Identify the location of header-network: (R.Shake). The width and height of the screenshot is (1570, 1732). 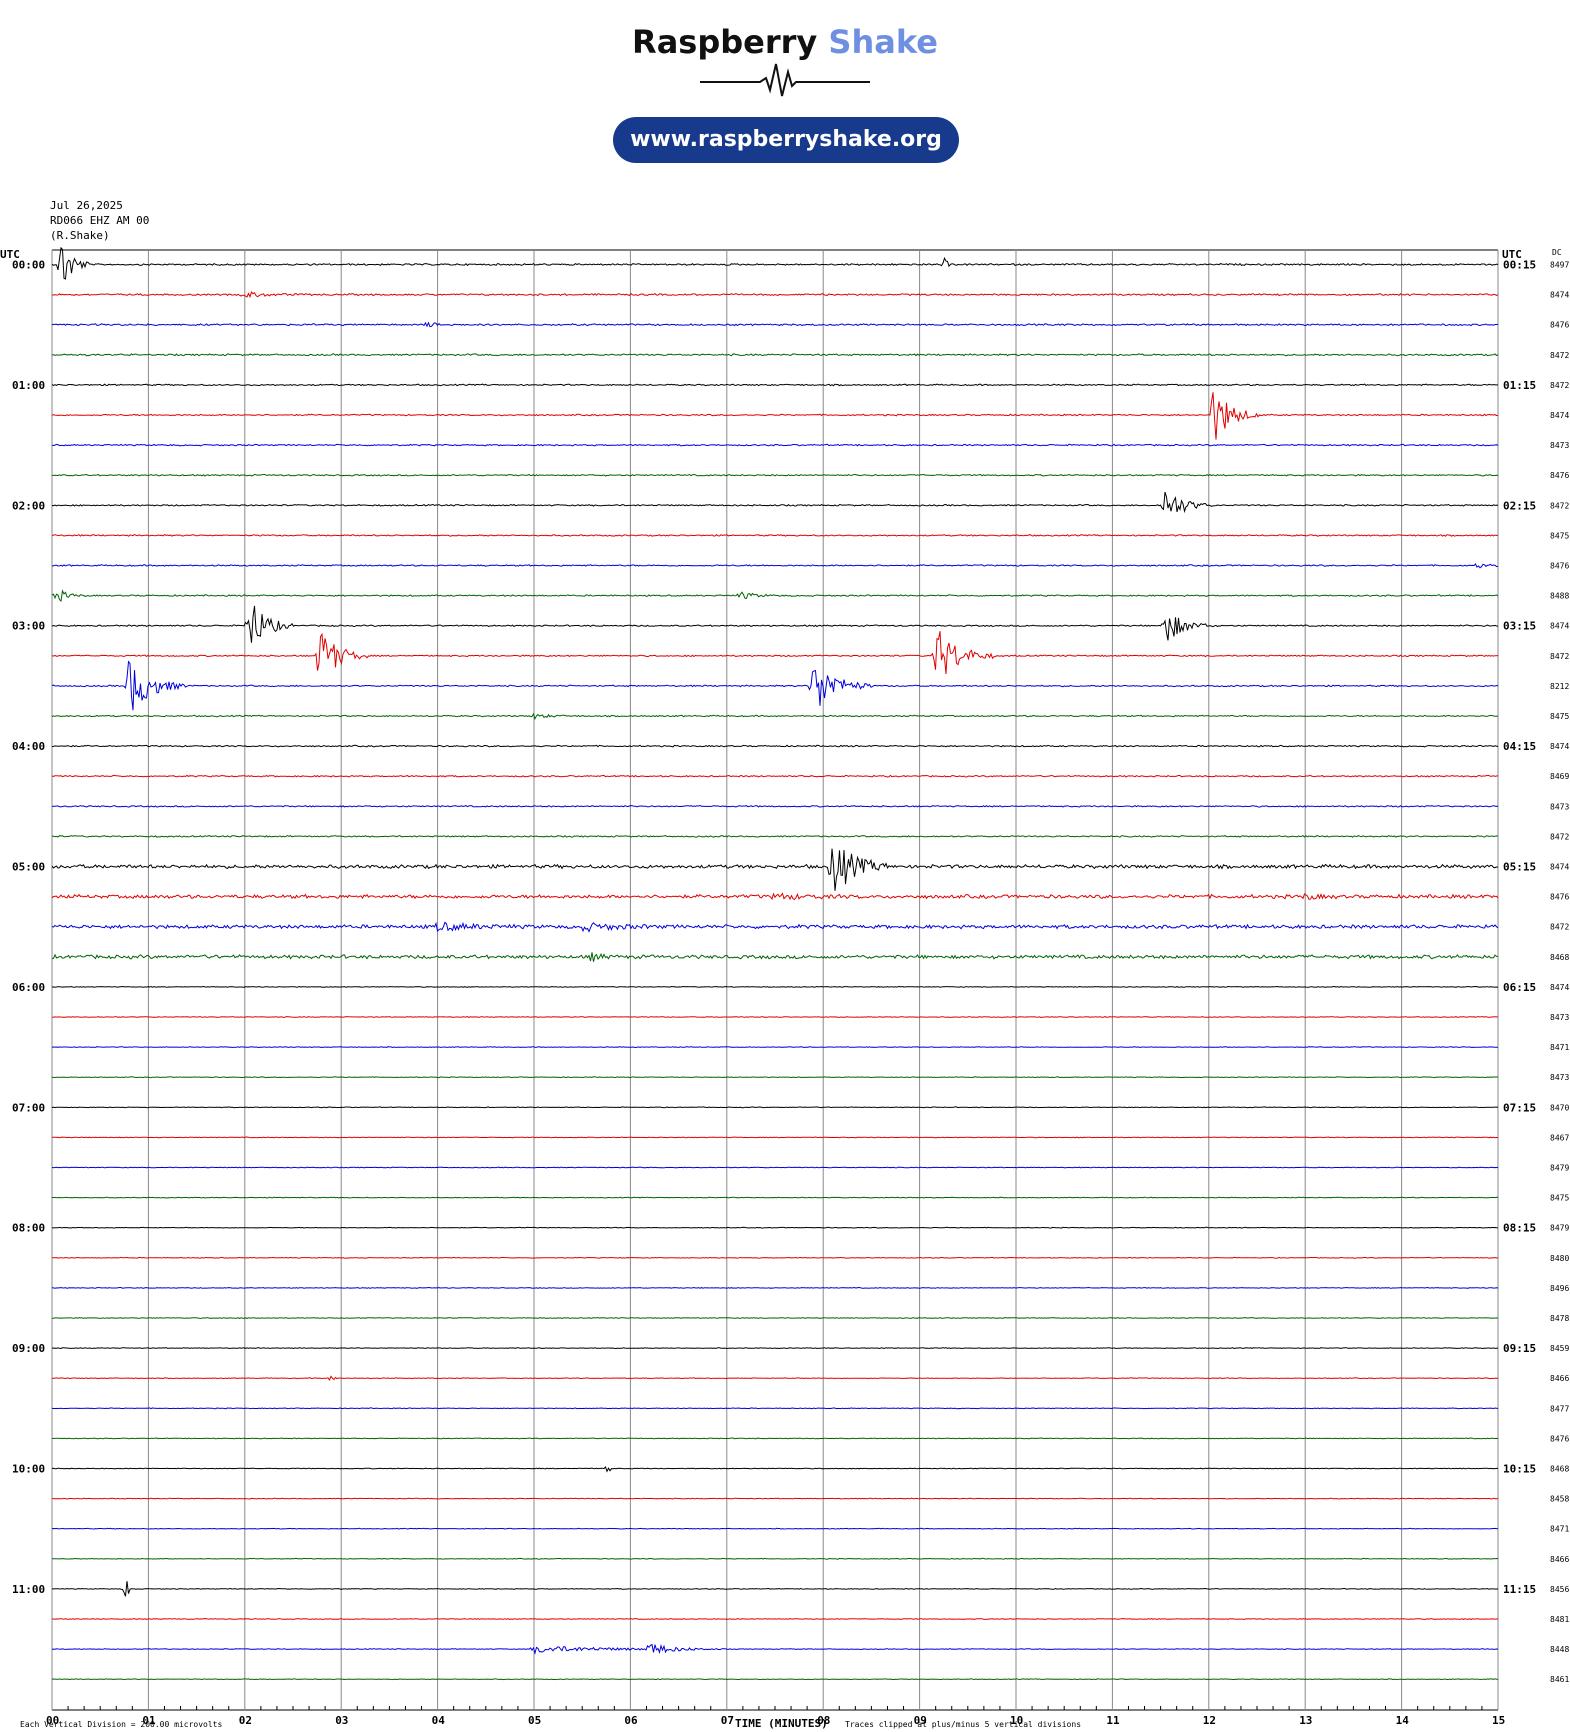
(80, 235).